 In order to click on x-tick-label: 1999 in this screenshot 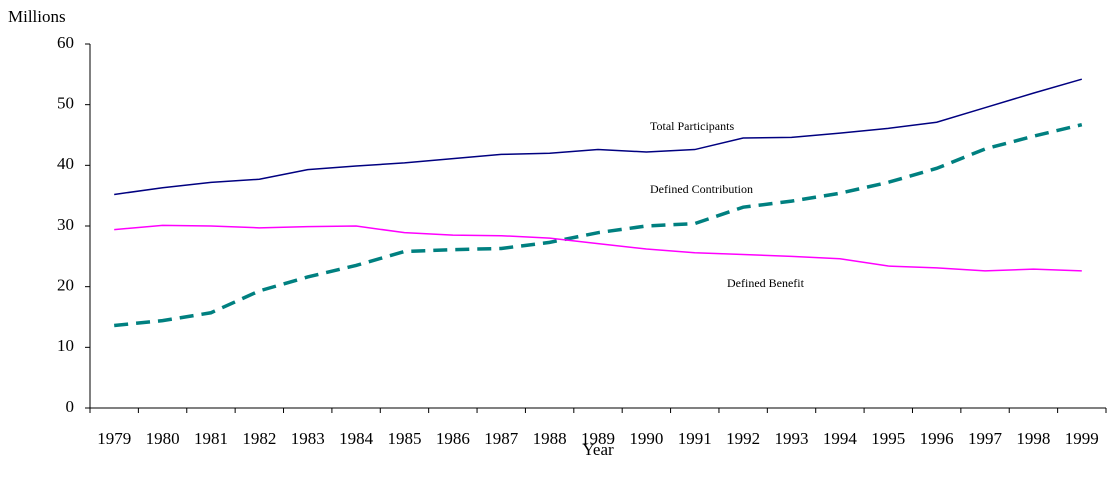, I will do `click(1082, 438)`.